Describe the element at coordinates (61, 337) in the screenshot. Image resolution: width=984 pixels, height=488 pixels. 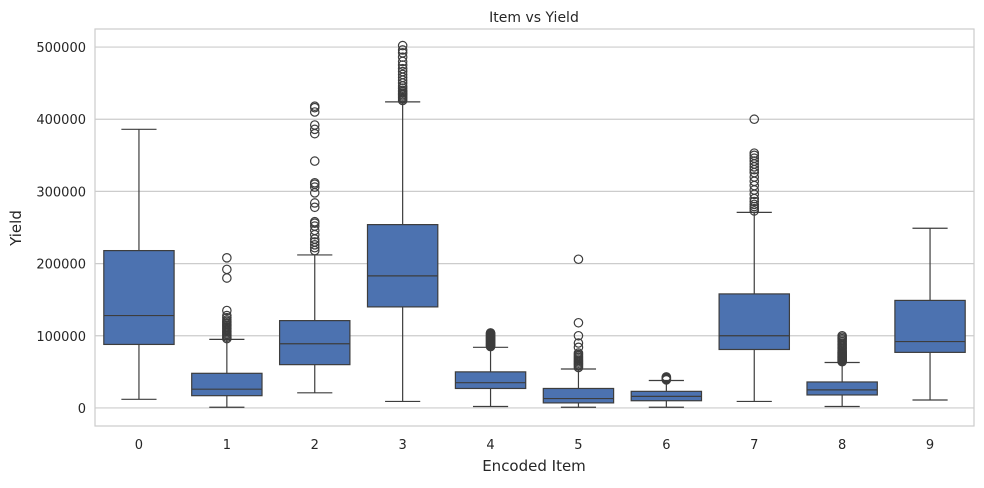
I see `y-tick-label: 100000` at that location.